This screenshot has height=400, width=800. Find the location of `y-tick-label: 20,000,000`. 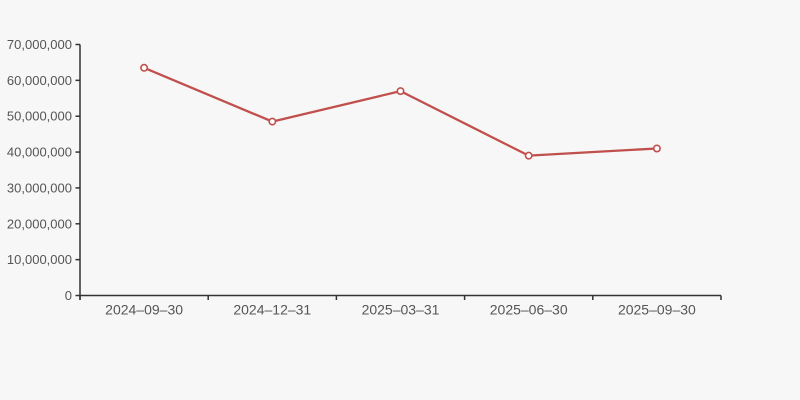

y-tick-label: 20,000,000 is located at coordinates (39, 223).